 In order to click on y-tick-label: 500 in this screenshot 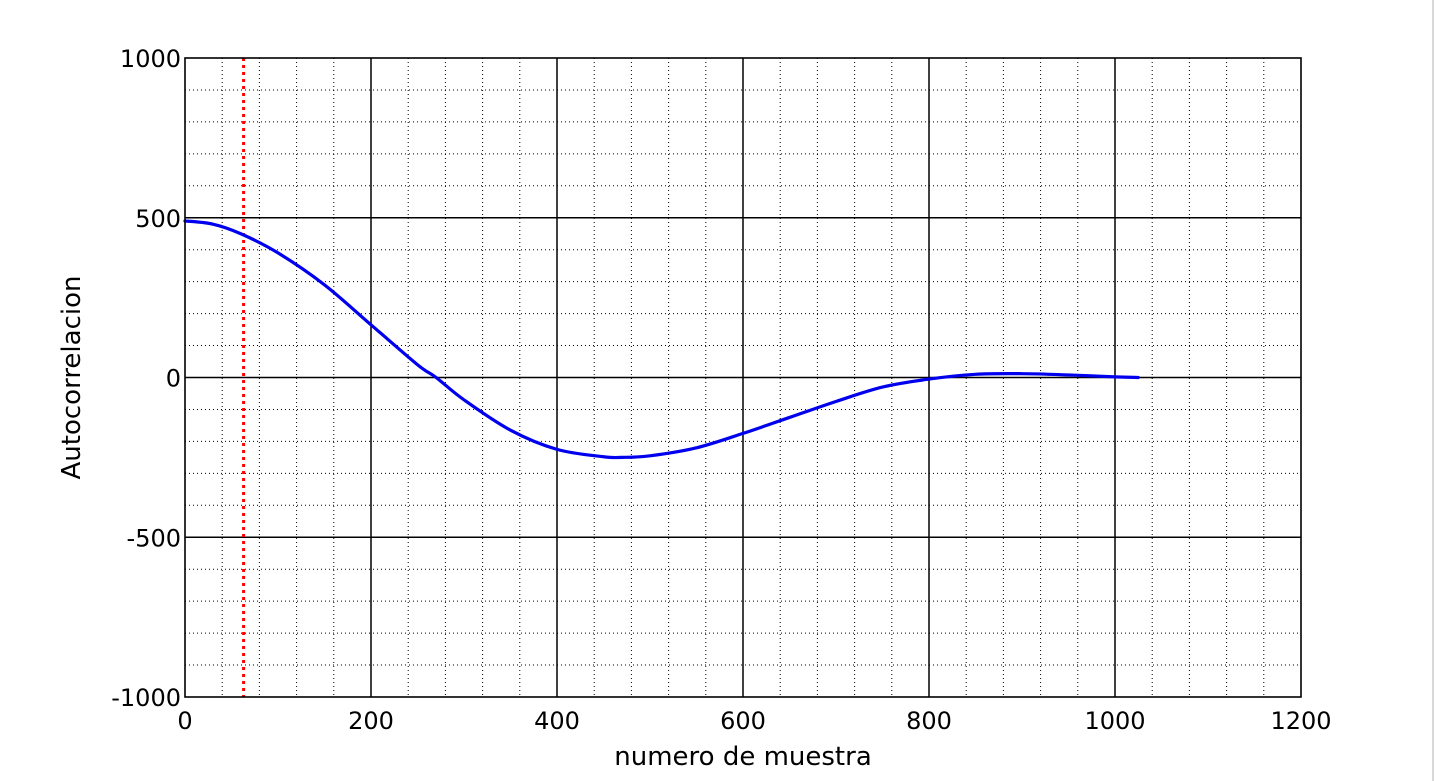, I will do `click(158, 219)`.